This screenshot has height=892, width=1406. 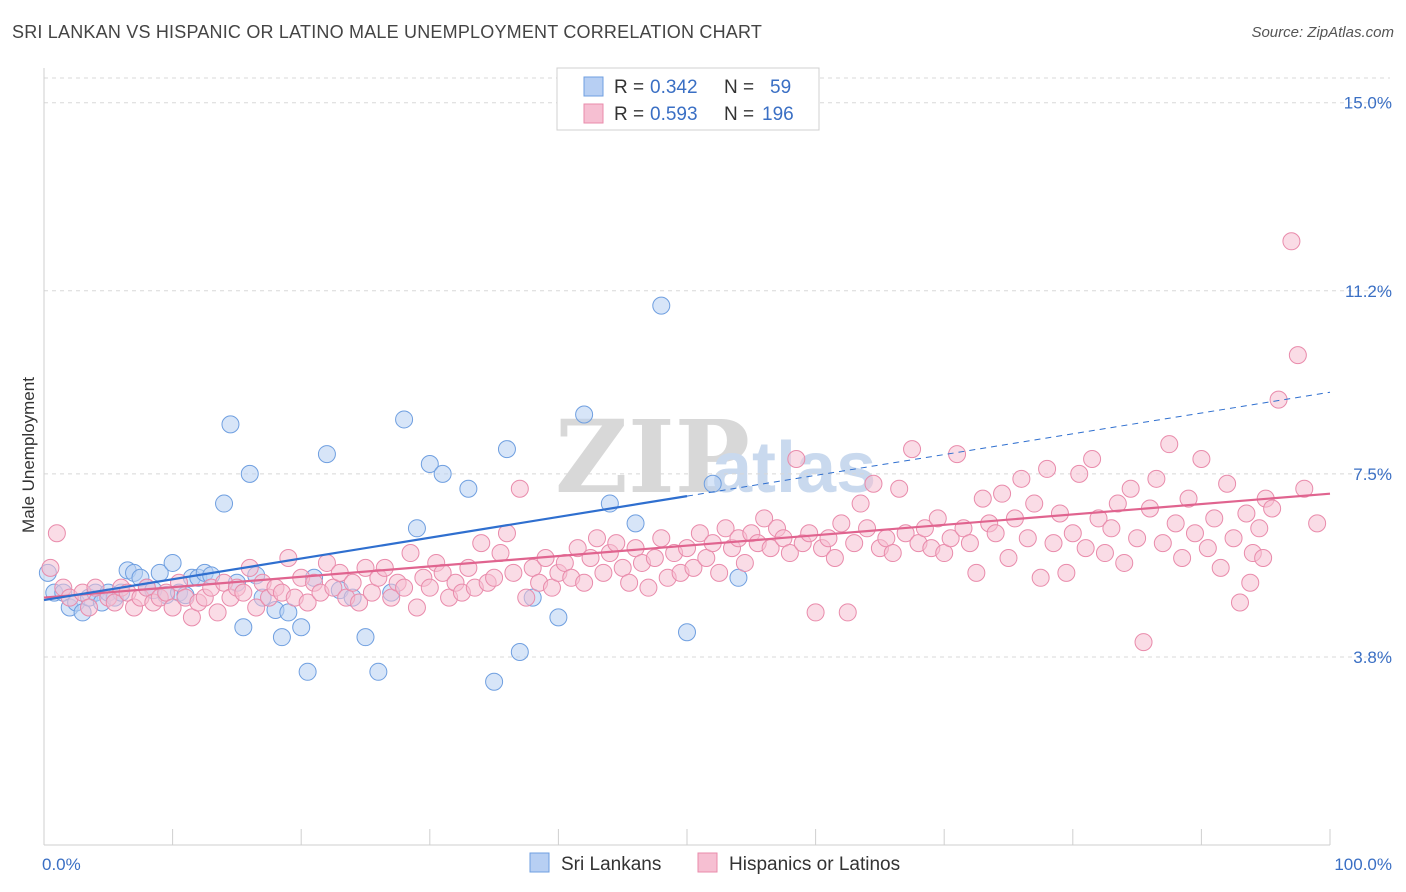 What do you see at coordinates (674, 87) in the screenshot?
I see `legend-r-value-blue: 0.342` at bounding box center [674, 87].